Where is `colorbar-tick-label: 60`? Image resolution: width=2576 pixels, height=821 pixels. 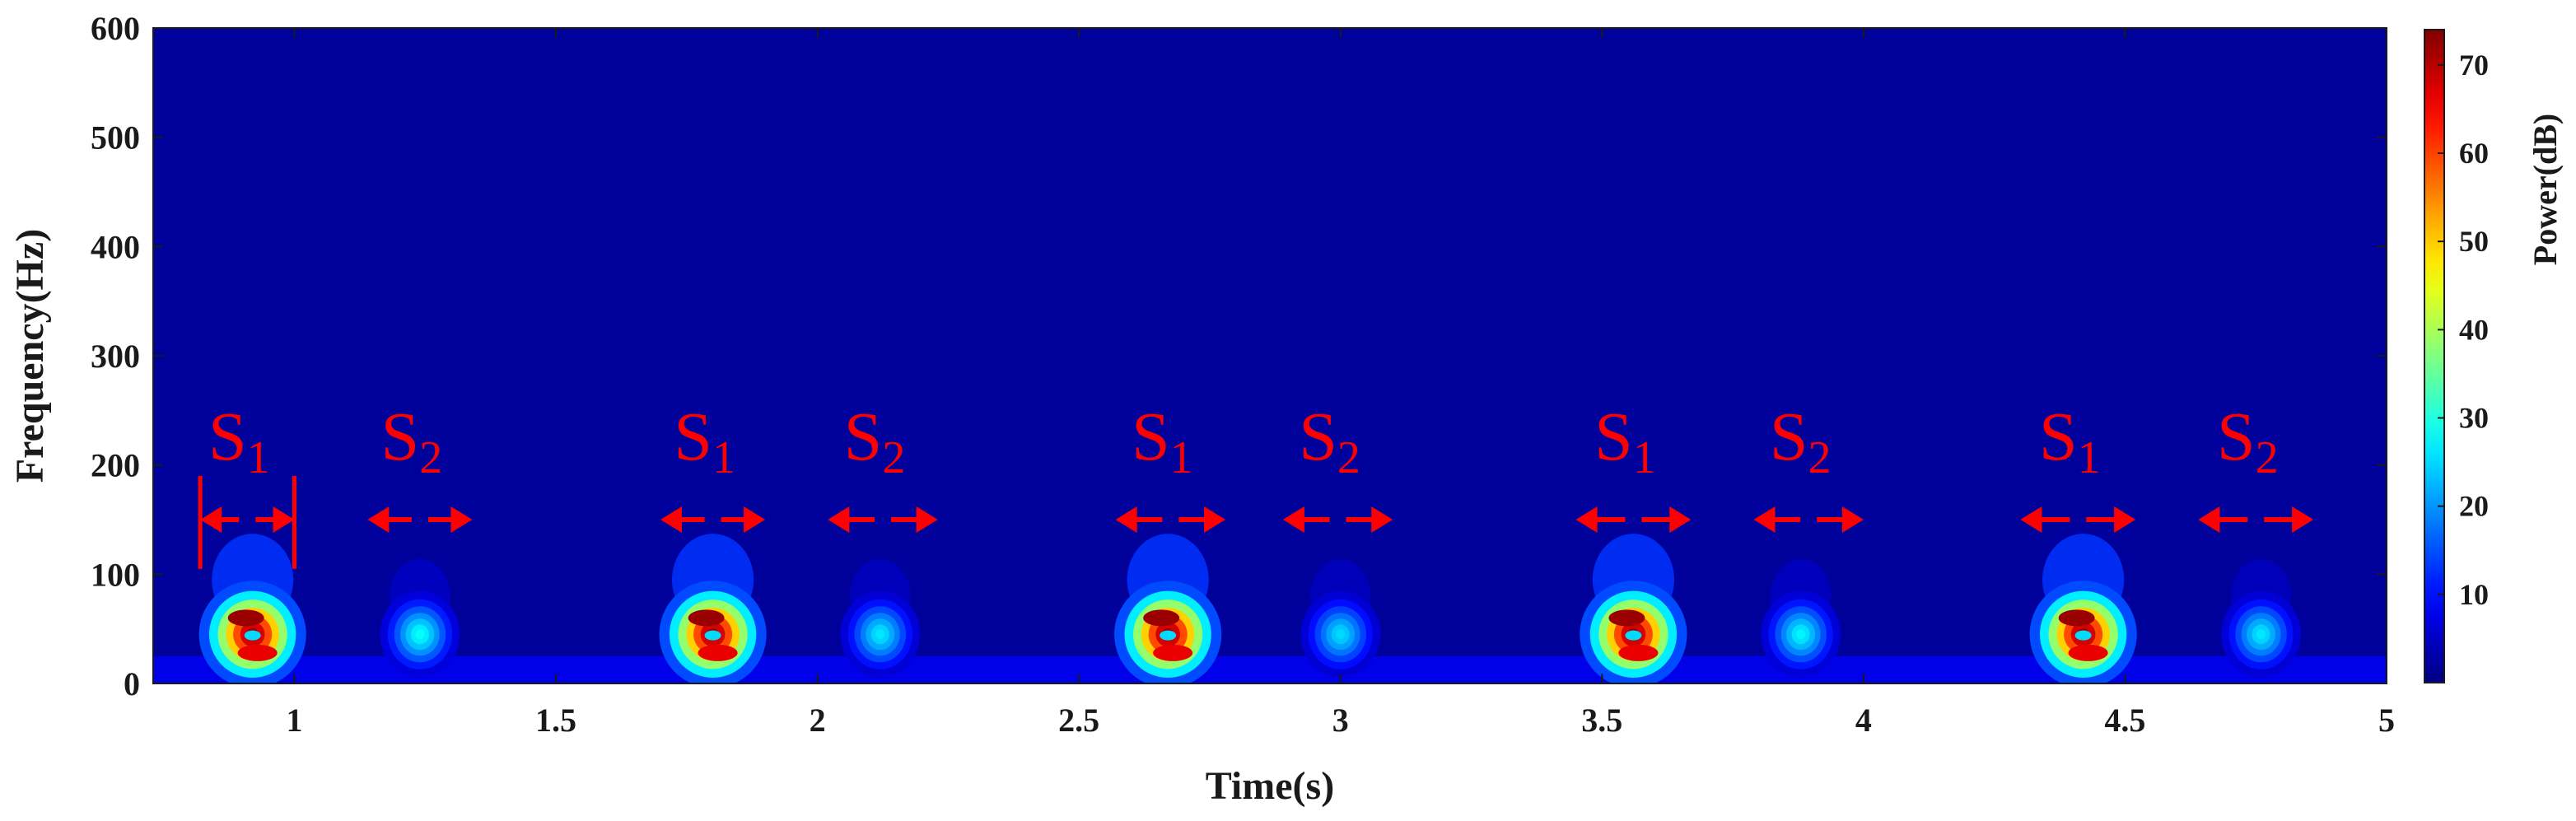
colorbar-tick-label: 60 is located at coordinates (2474, 153).